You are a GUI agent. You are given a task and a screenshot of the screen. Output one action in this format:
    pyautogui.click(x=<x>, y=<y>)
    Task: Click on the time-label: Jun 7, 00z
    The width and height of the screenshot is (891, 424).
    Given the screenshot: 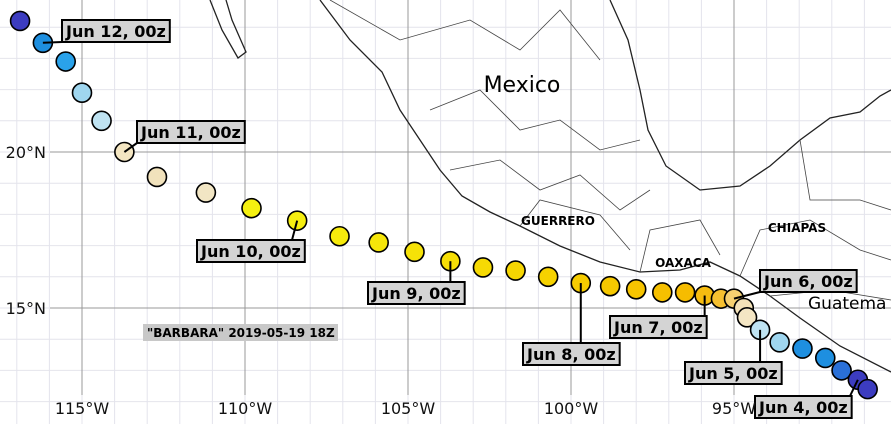 What is the action you would take?
    pyautogui.click(x=658, y=327)
    